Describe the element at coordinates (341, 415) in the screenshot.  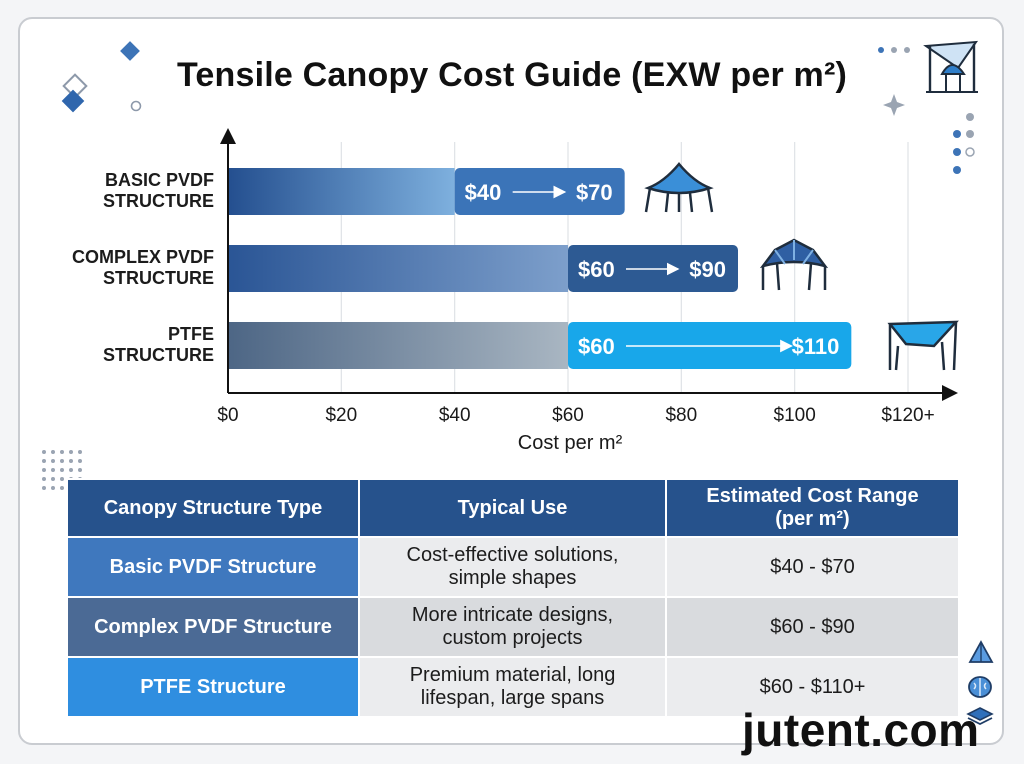
I see `x-tick-label: $20` at that location.